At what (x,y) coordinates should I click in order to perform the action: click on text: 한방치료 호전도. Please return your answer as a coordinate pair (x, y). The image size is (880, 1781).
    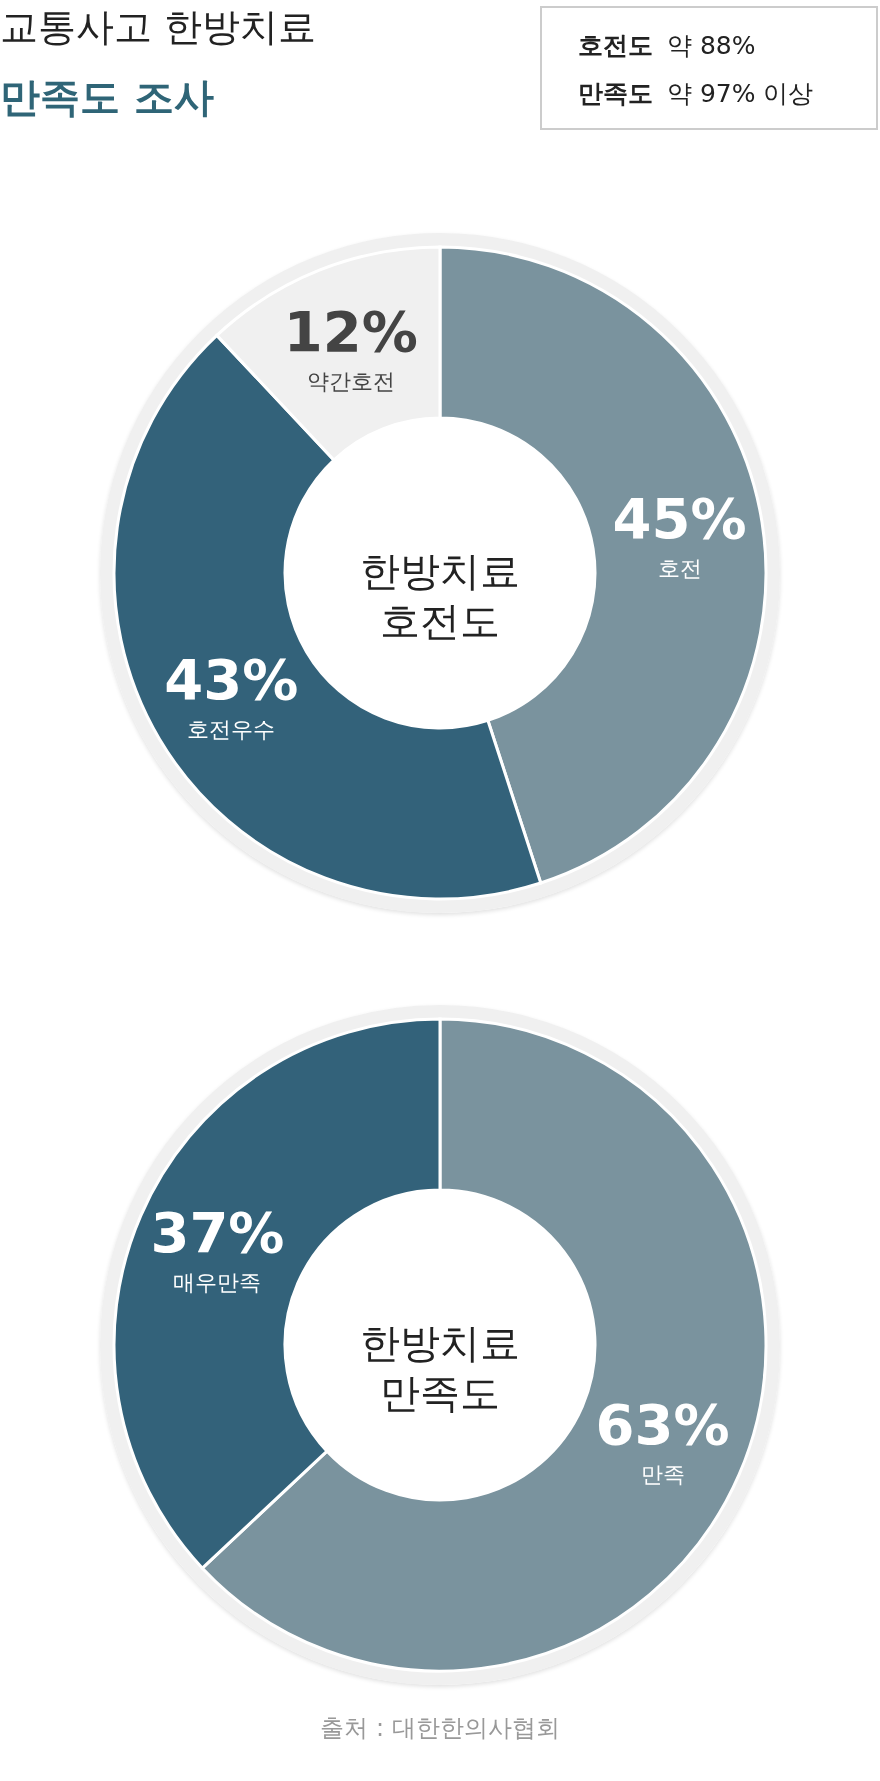
    Looking at the image, I should click on (440, 596).